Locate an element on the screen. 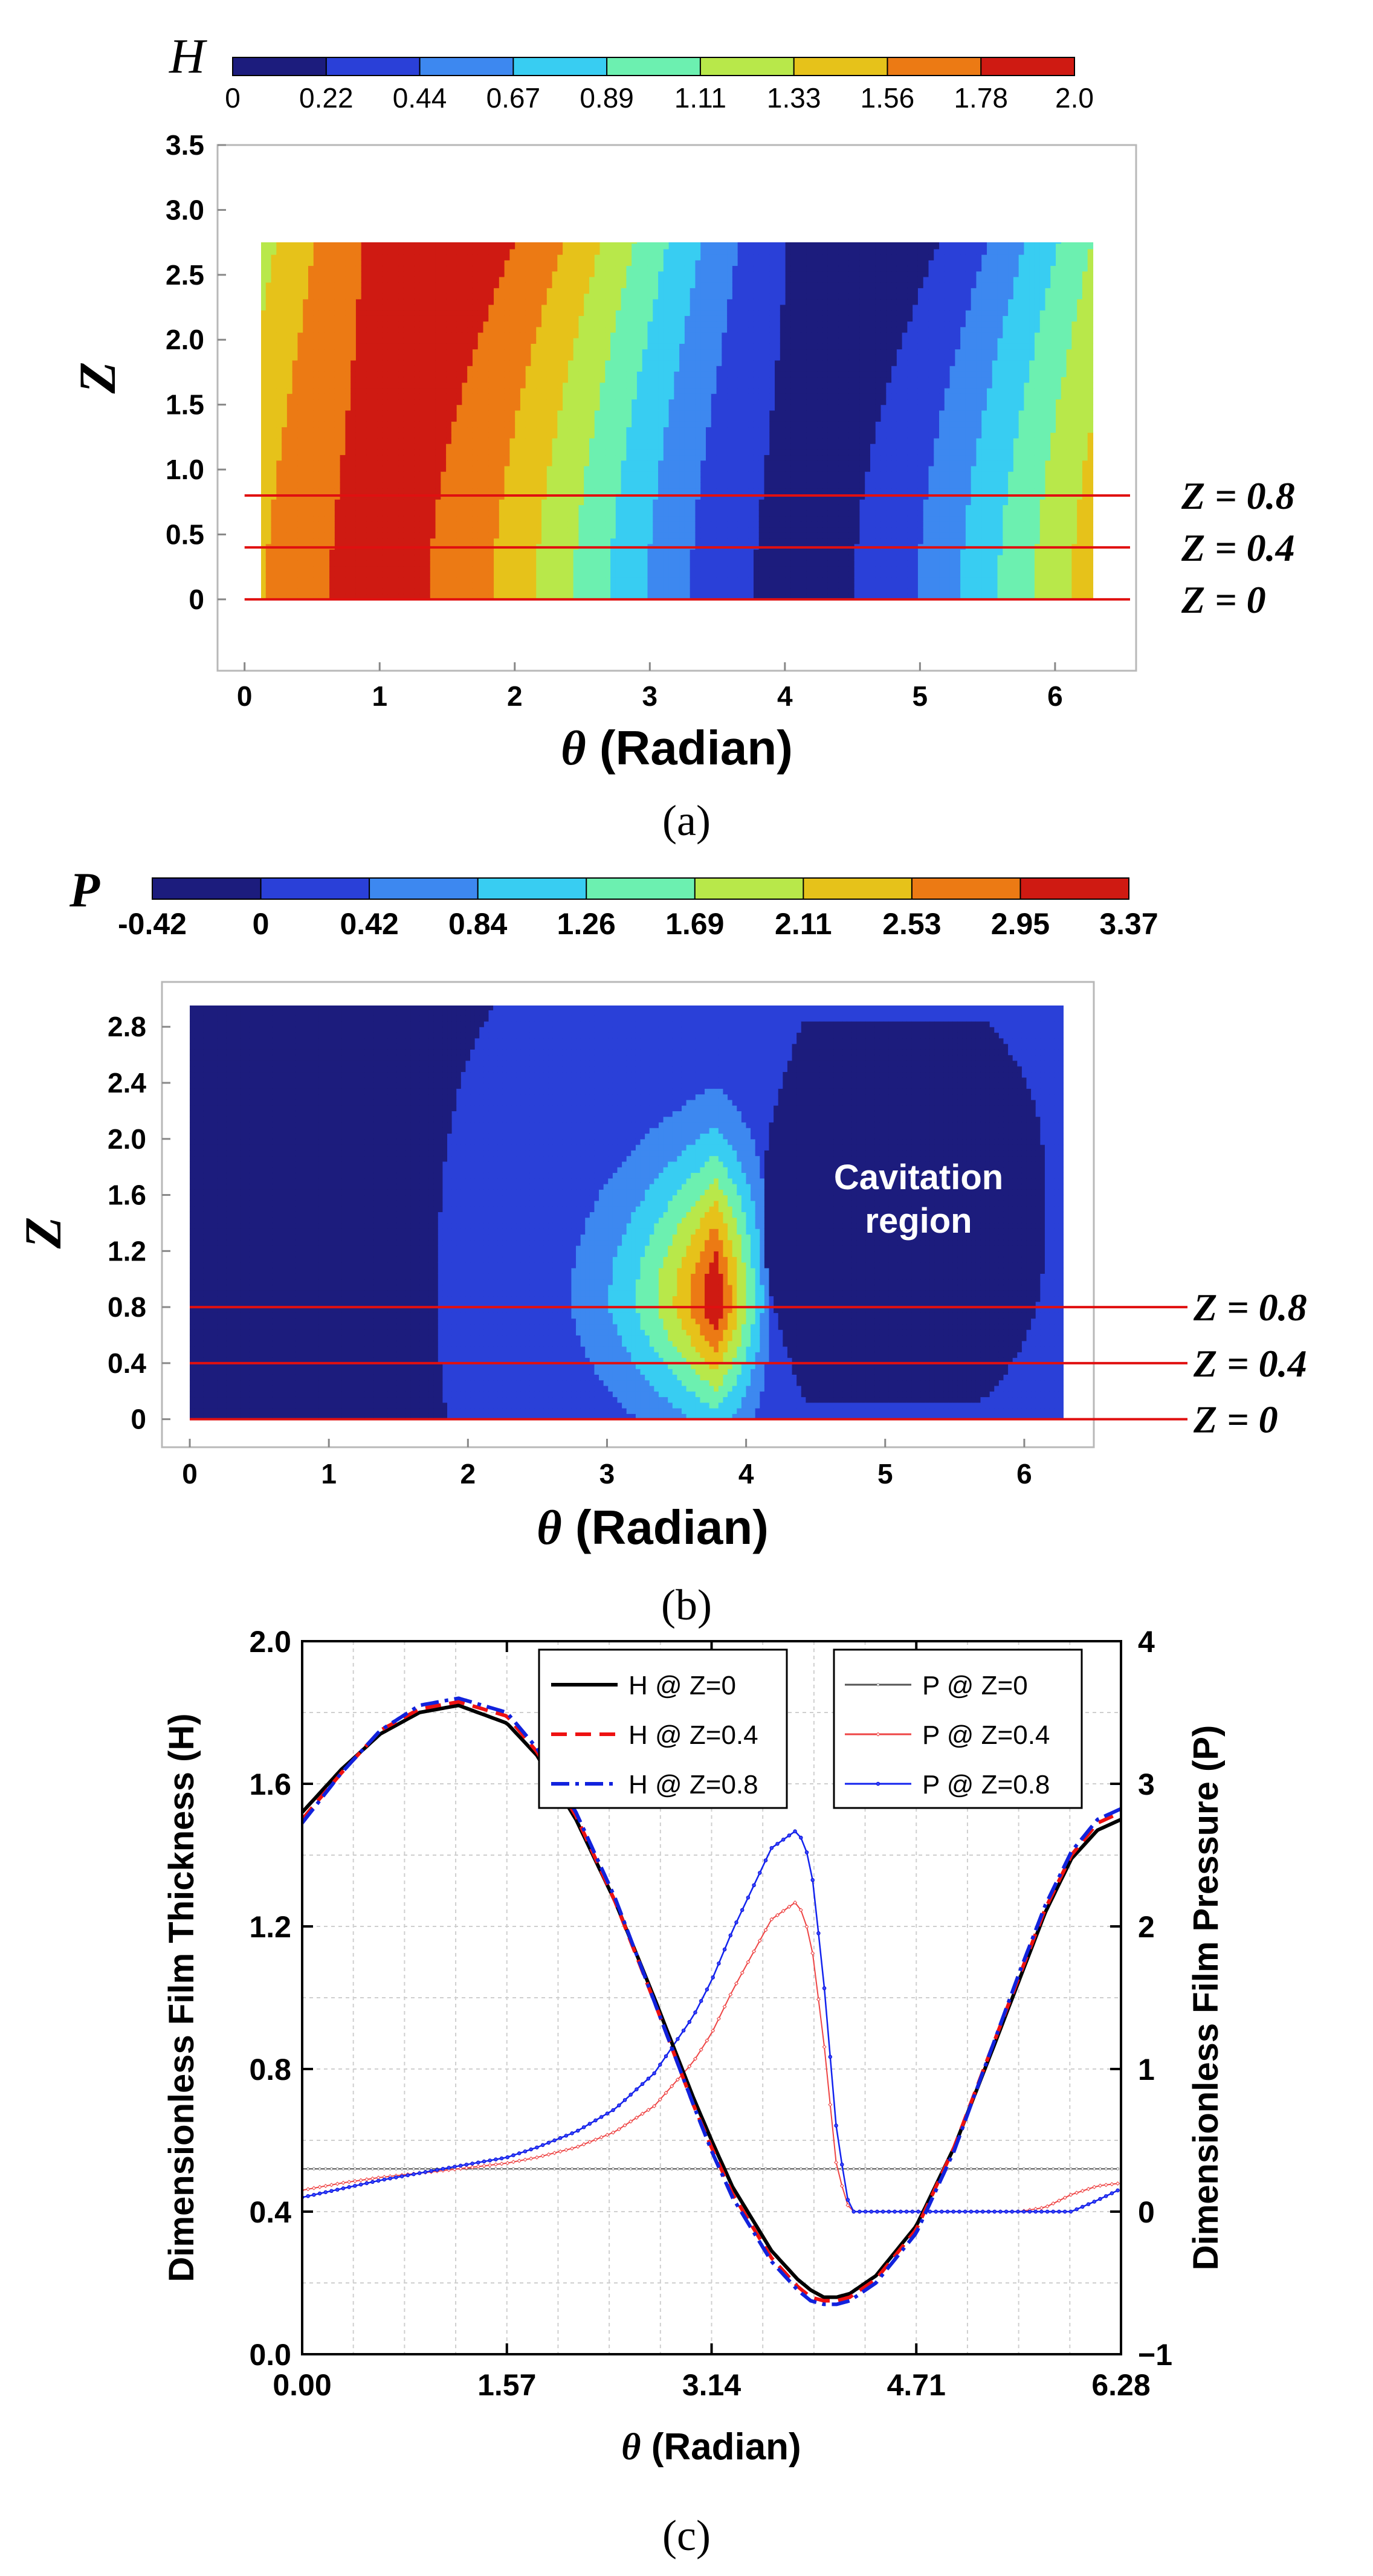  colorbar-swatch is located at coordinates (934, 66).